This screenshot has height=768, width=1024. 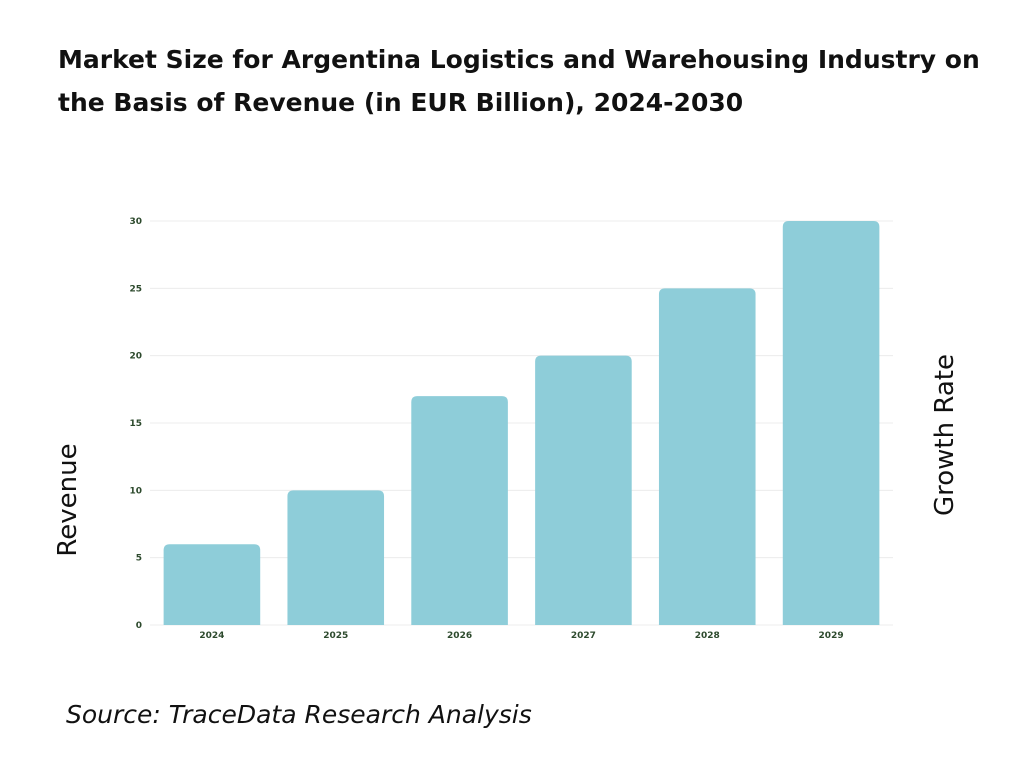 I want to click on y-tick-label: 30, so click(x=135, y=222).